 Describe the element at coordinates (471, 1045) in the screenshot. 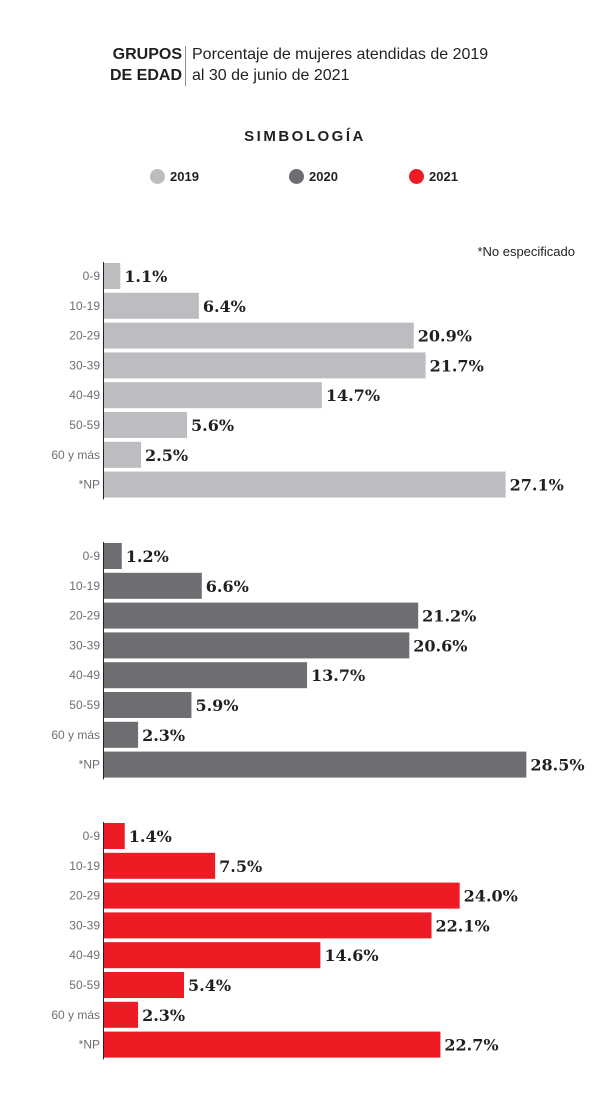

I see `value-label: 22.7%` at that location.